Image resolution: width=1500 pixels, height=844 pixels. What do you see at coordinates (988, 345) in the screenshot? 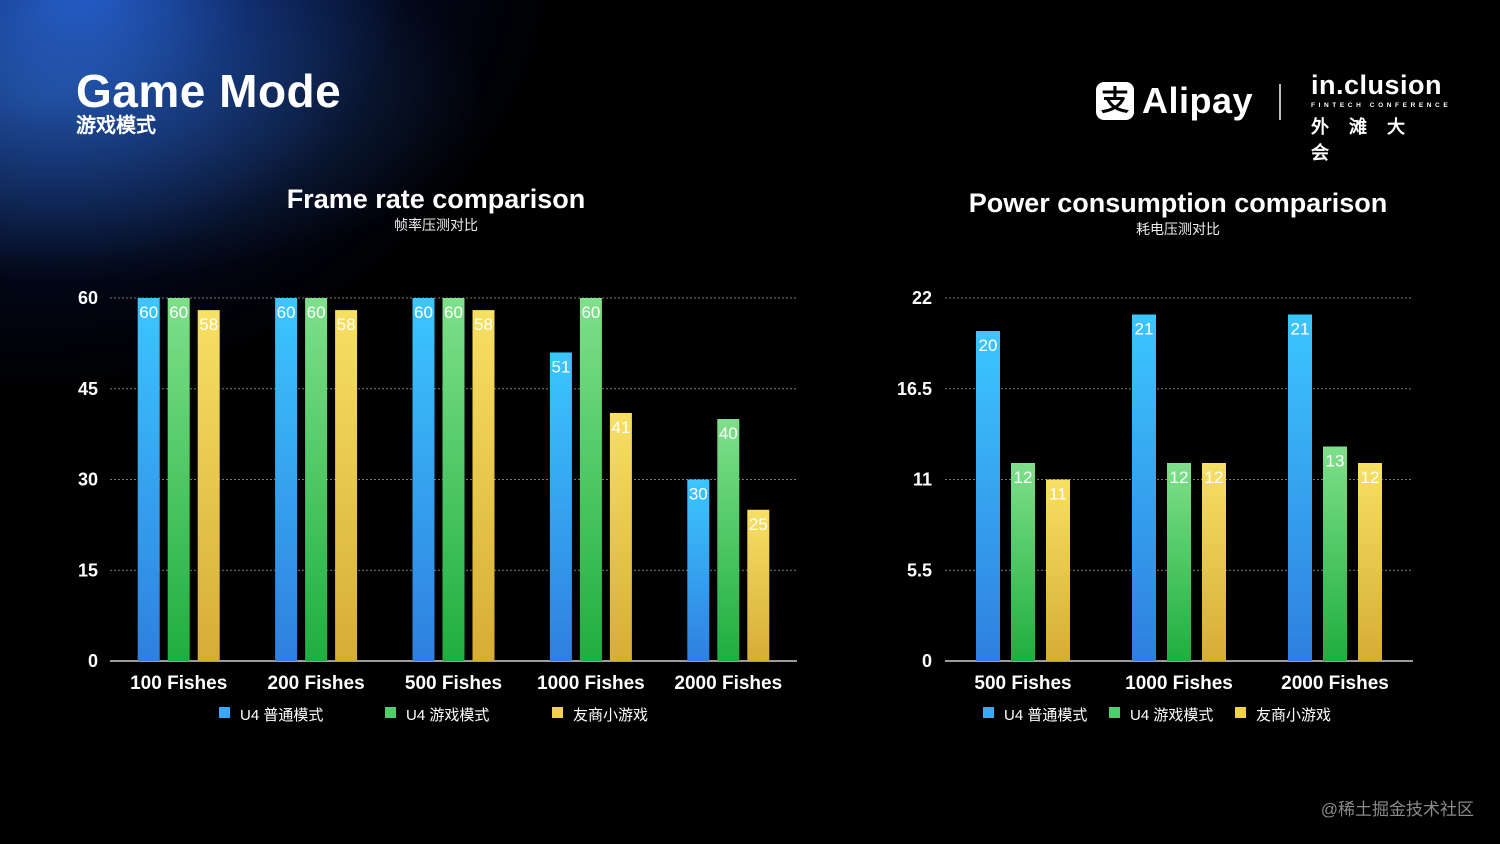
I see `power-data-label: 20` at bounding box center [988, 345].